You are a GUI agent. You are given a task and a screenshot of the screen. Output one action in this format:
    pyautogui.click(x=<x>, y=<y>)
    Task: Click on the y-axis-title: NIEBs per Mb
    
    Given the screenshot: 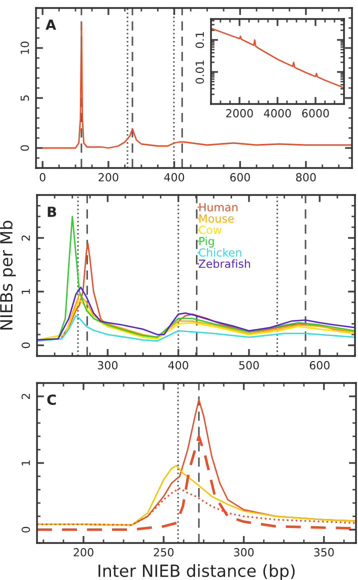 What is the action you would take?
    pyautogui.click(x=8, y=275)
    